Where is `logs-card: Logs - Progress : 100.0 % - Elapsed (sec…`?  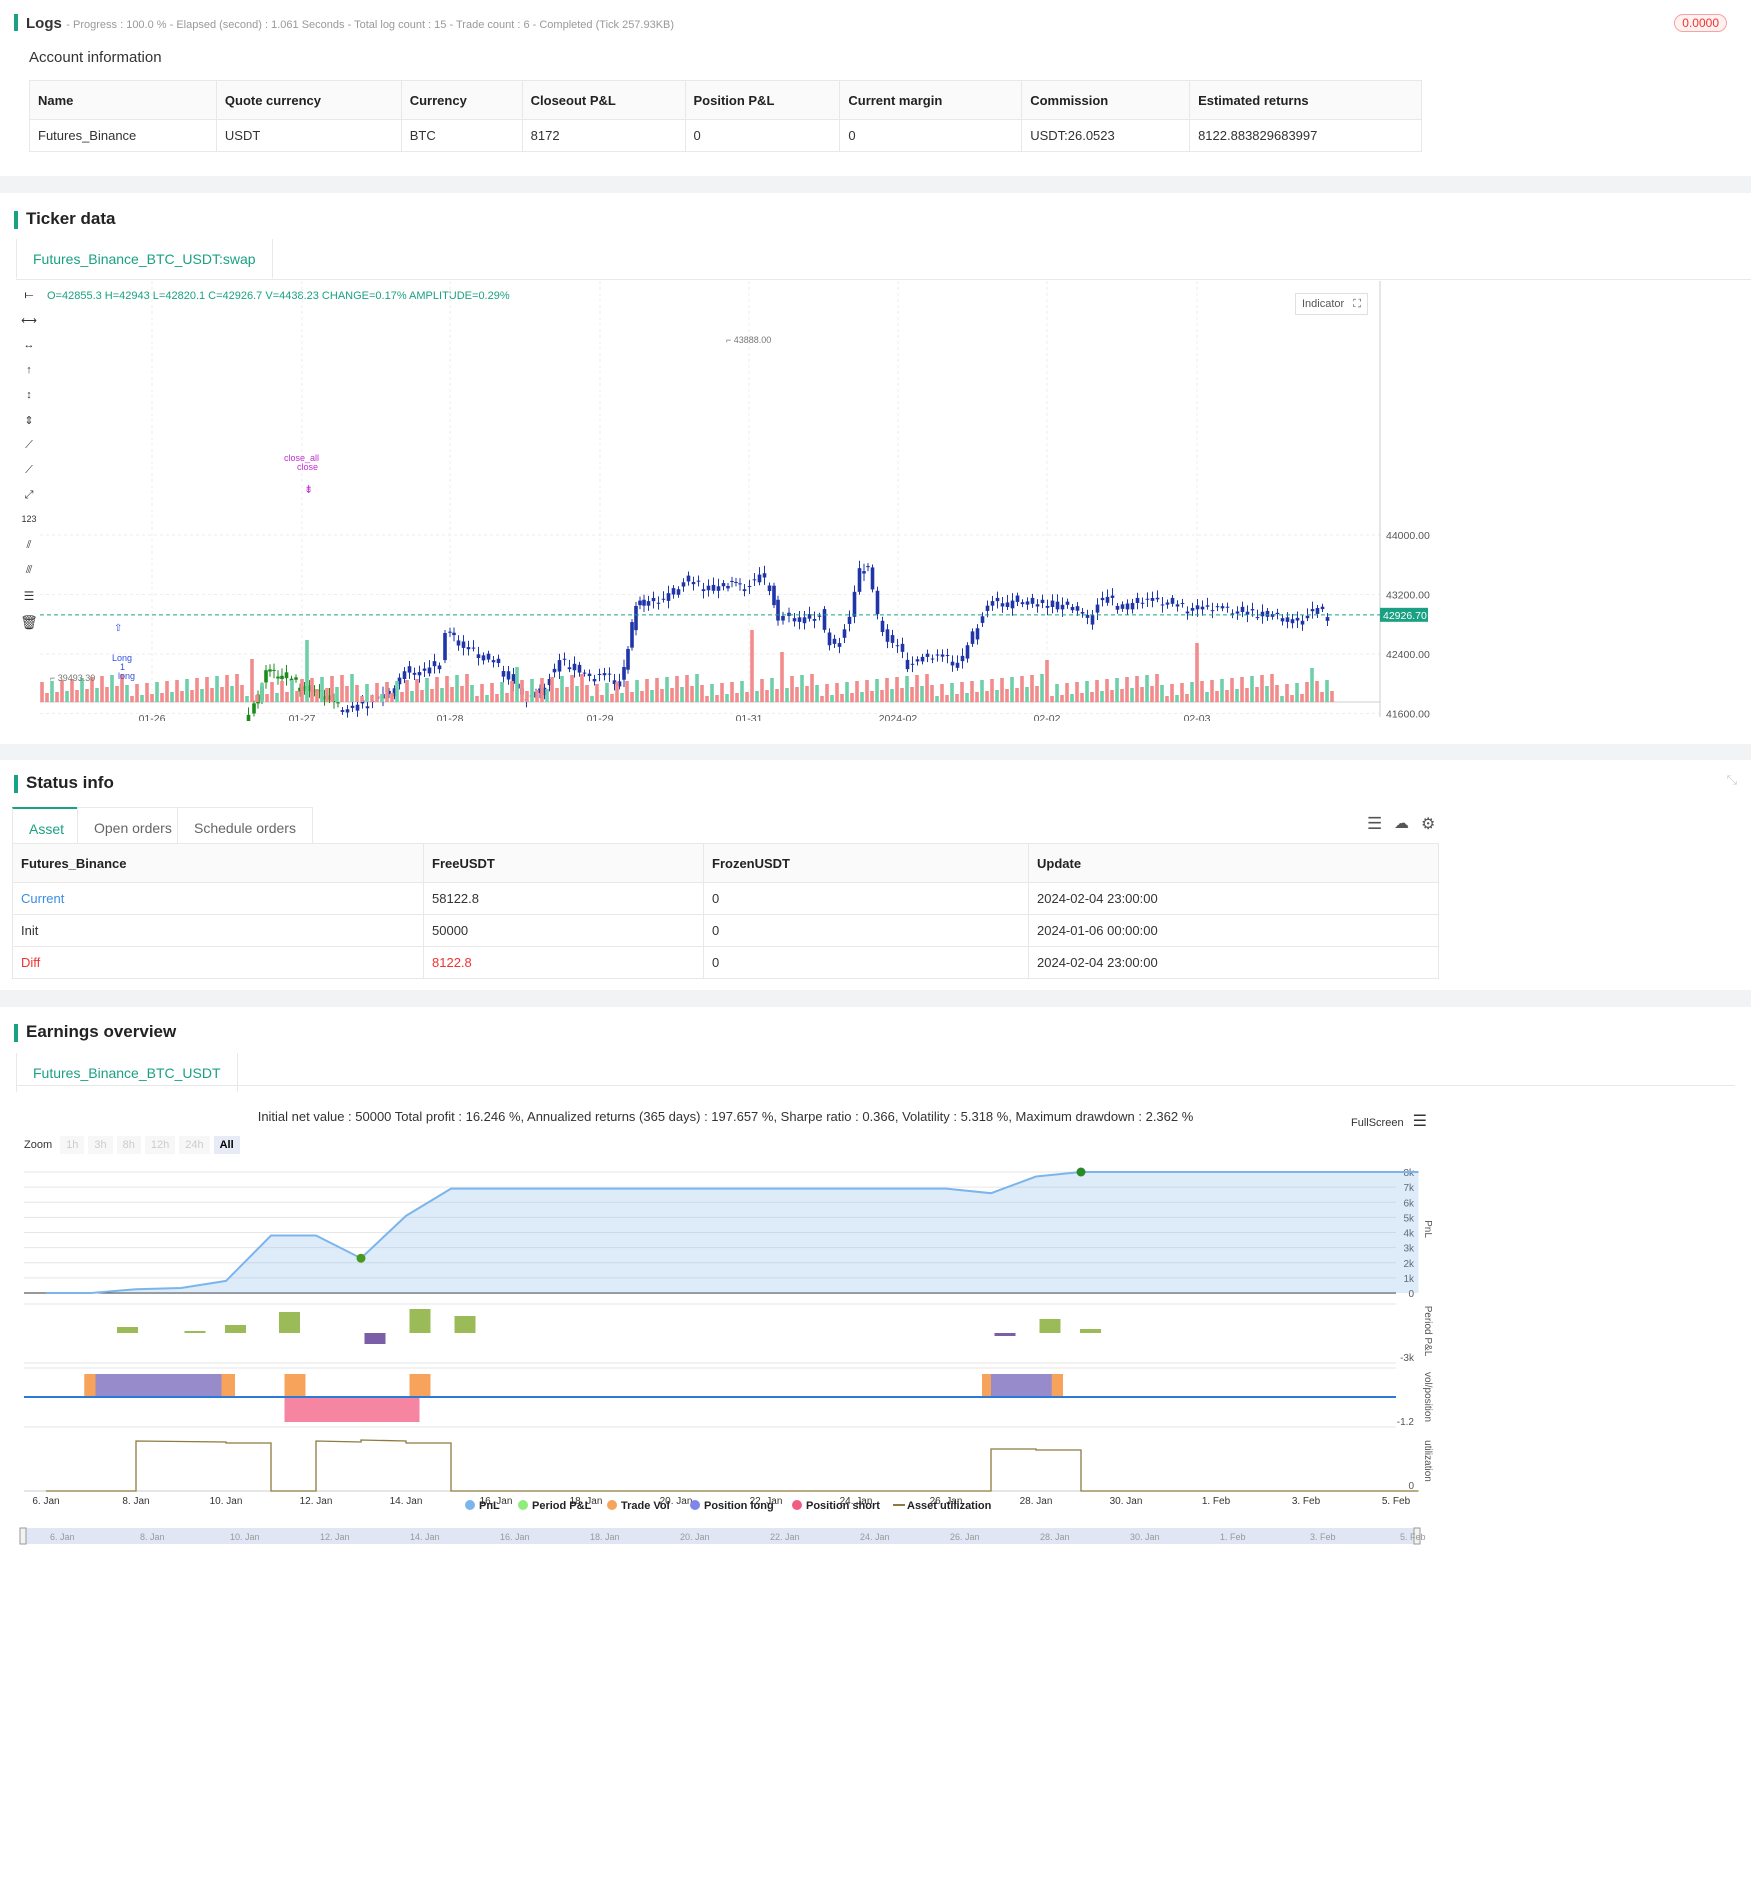
logs-card: Logs - Progress : 100.0 % - Elapsed (sec… is located at coordinates (875, 88).